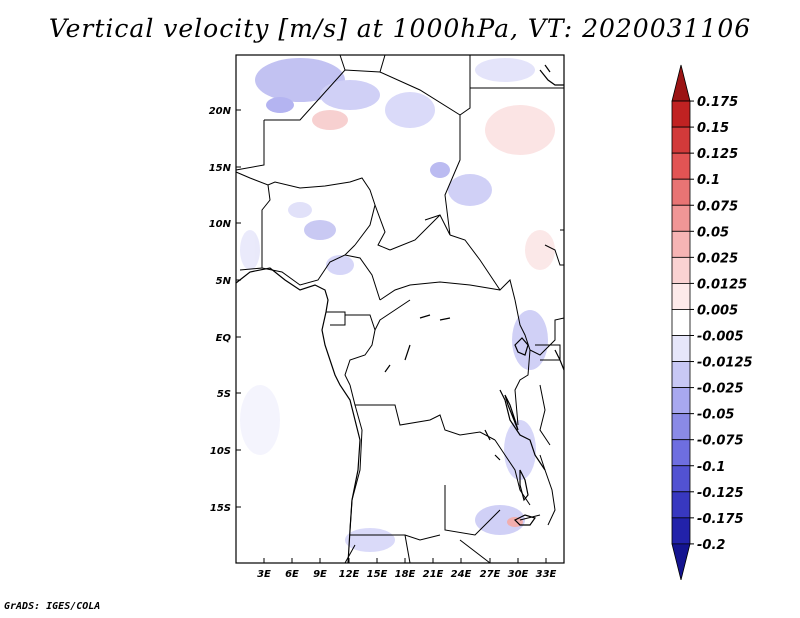  I want to click on colorbar-label: -0.2, so click(711, 545).